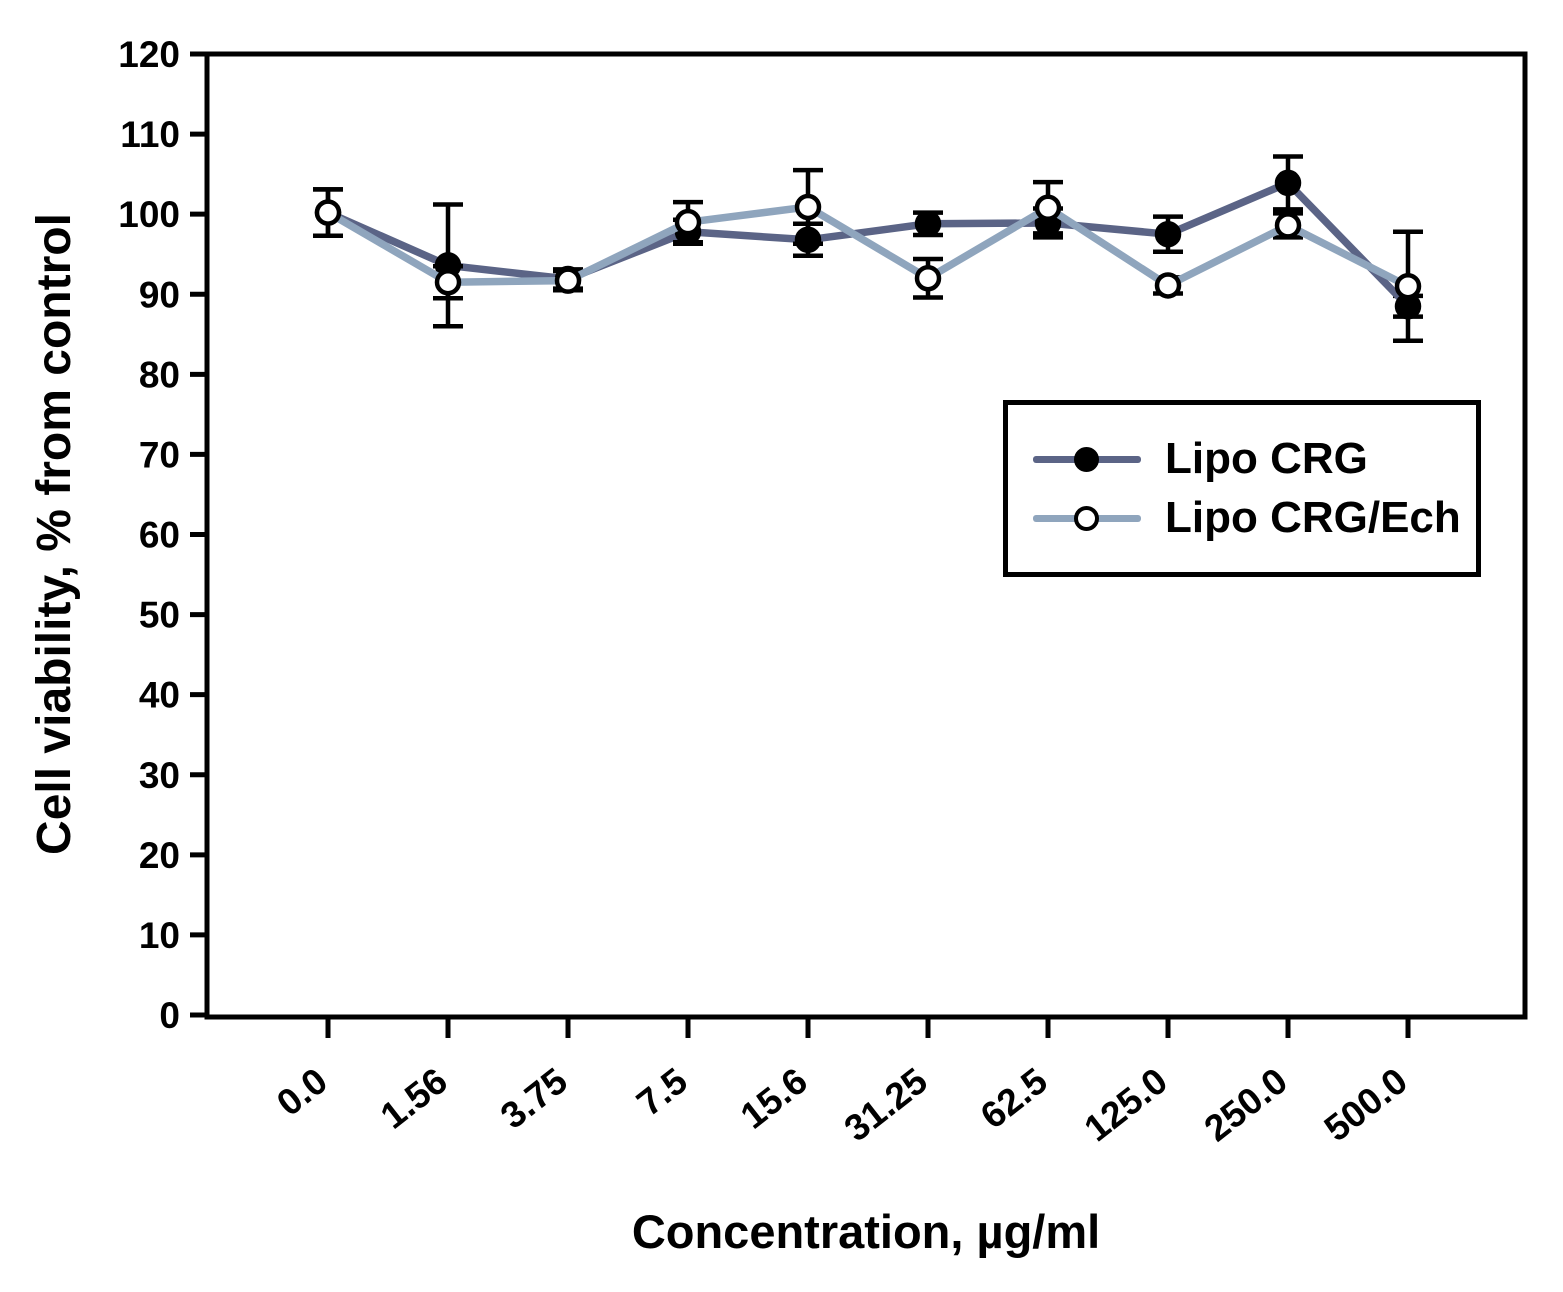 The height and width of the screenshot is (1292, 1563). I want to click on legend-item-lipo-crg-ech: Lipo CRG/Ech, so click(1242, 518).